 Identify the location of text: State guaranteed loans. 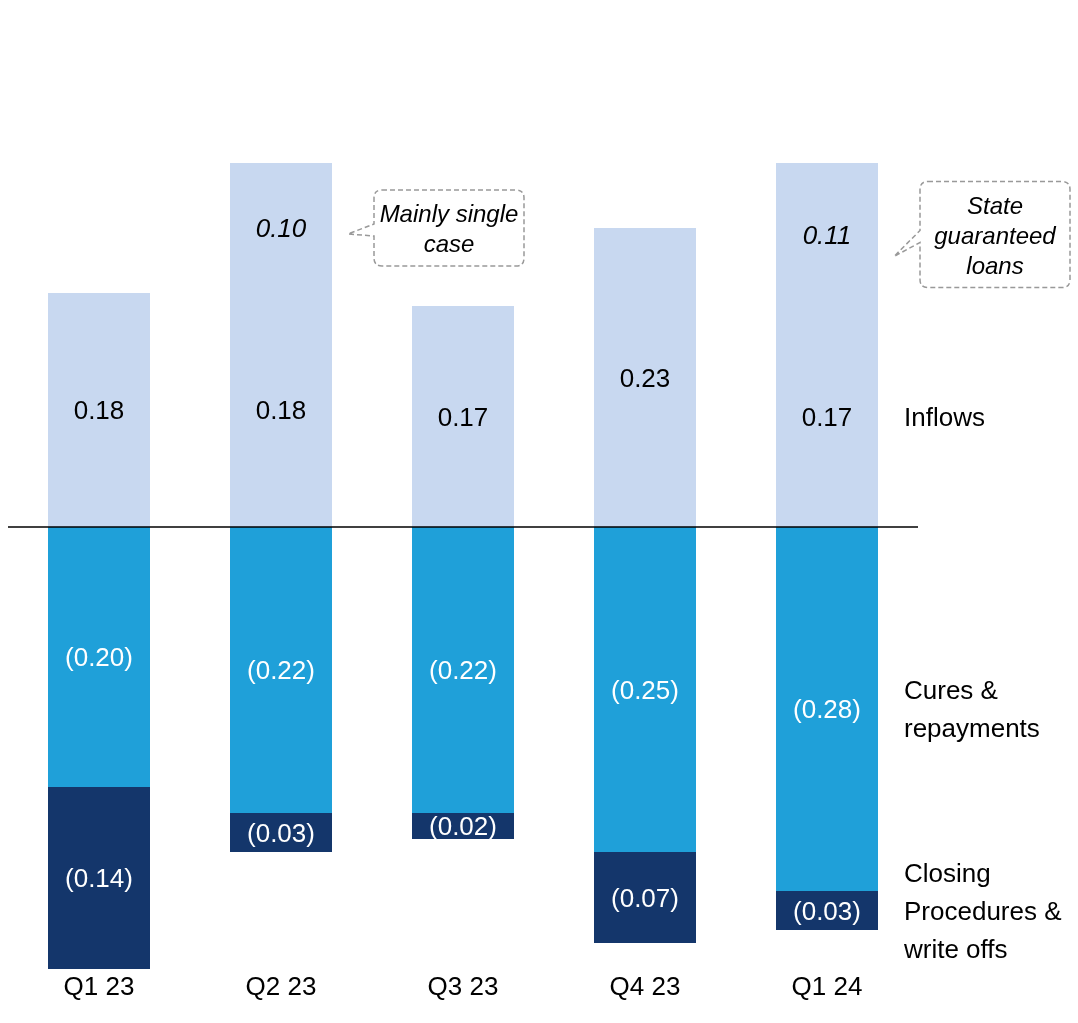
(995, 234).